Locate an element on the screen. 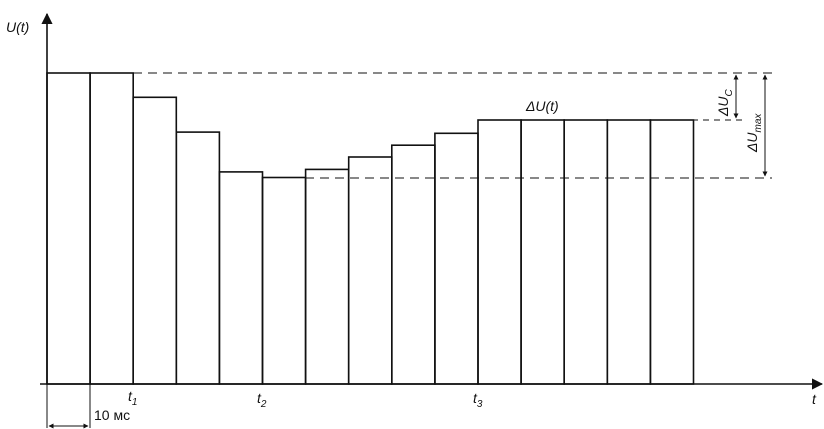 This screenshot has height=429, width=824. t3-label: t3 is located at coordinates (478, 400).